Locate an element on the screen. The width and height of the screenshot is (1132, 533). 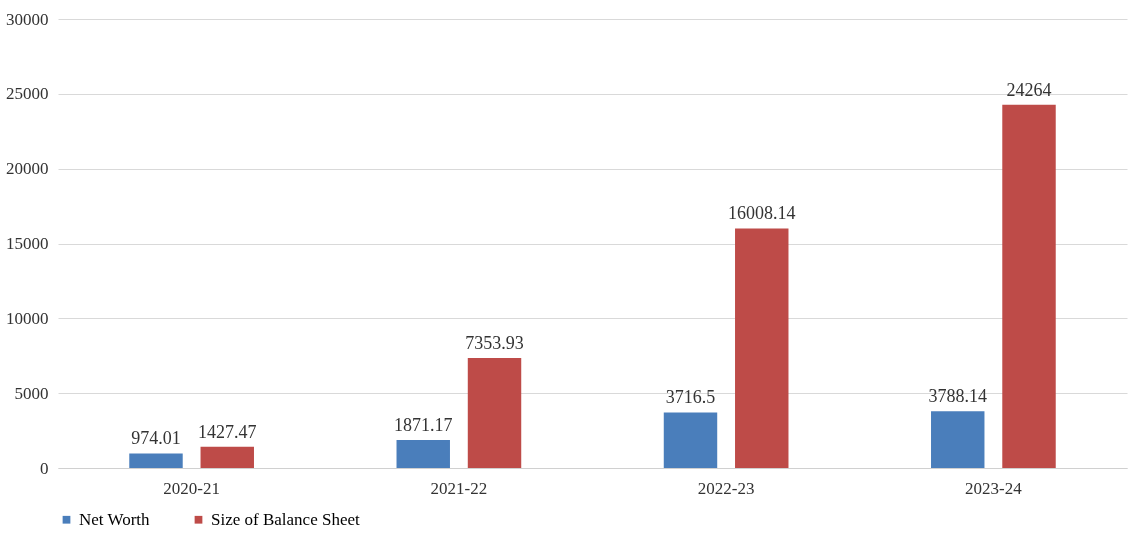
x-tick-label: 2023-24 is located at coordinates (994, 488).